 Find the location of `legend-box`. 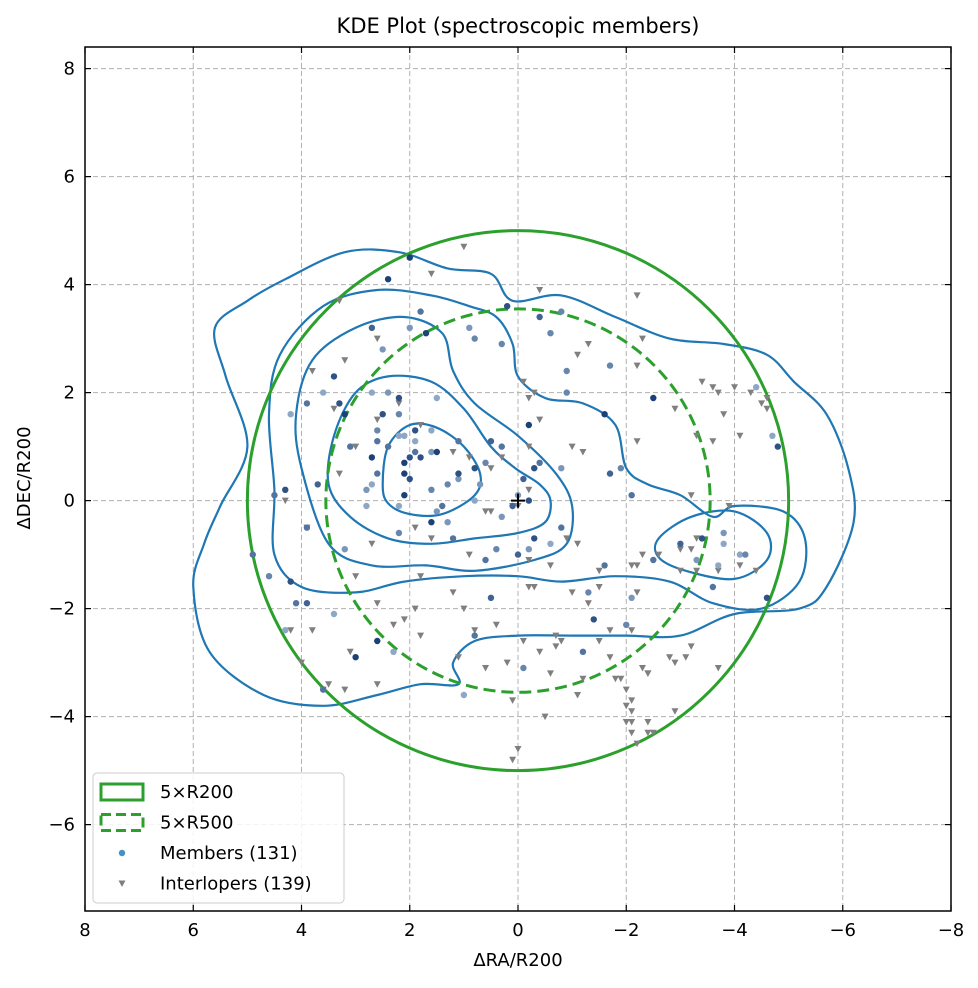

legend-box is located at coordinates (218, 838).